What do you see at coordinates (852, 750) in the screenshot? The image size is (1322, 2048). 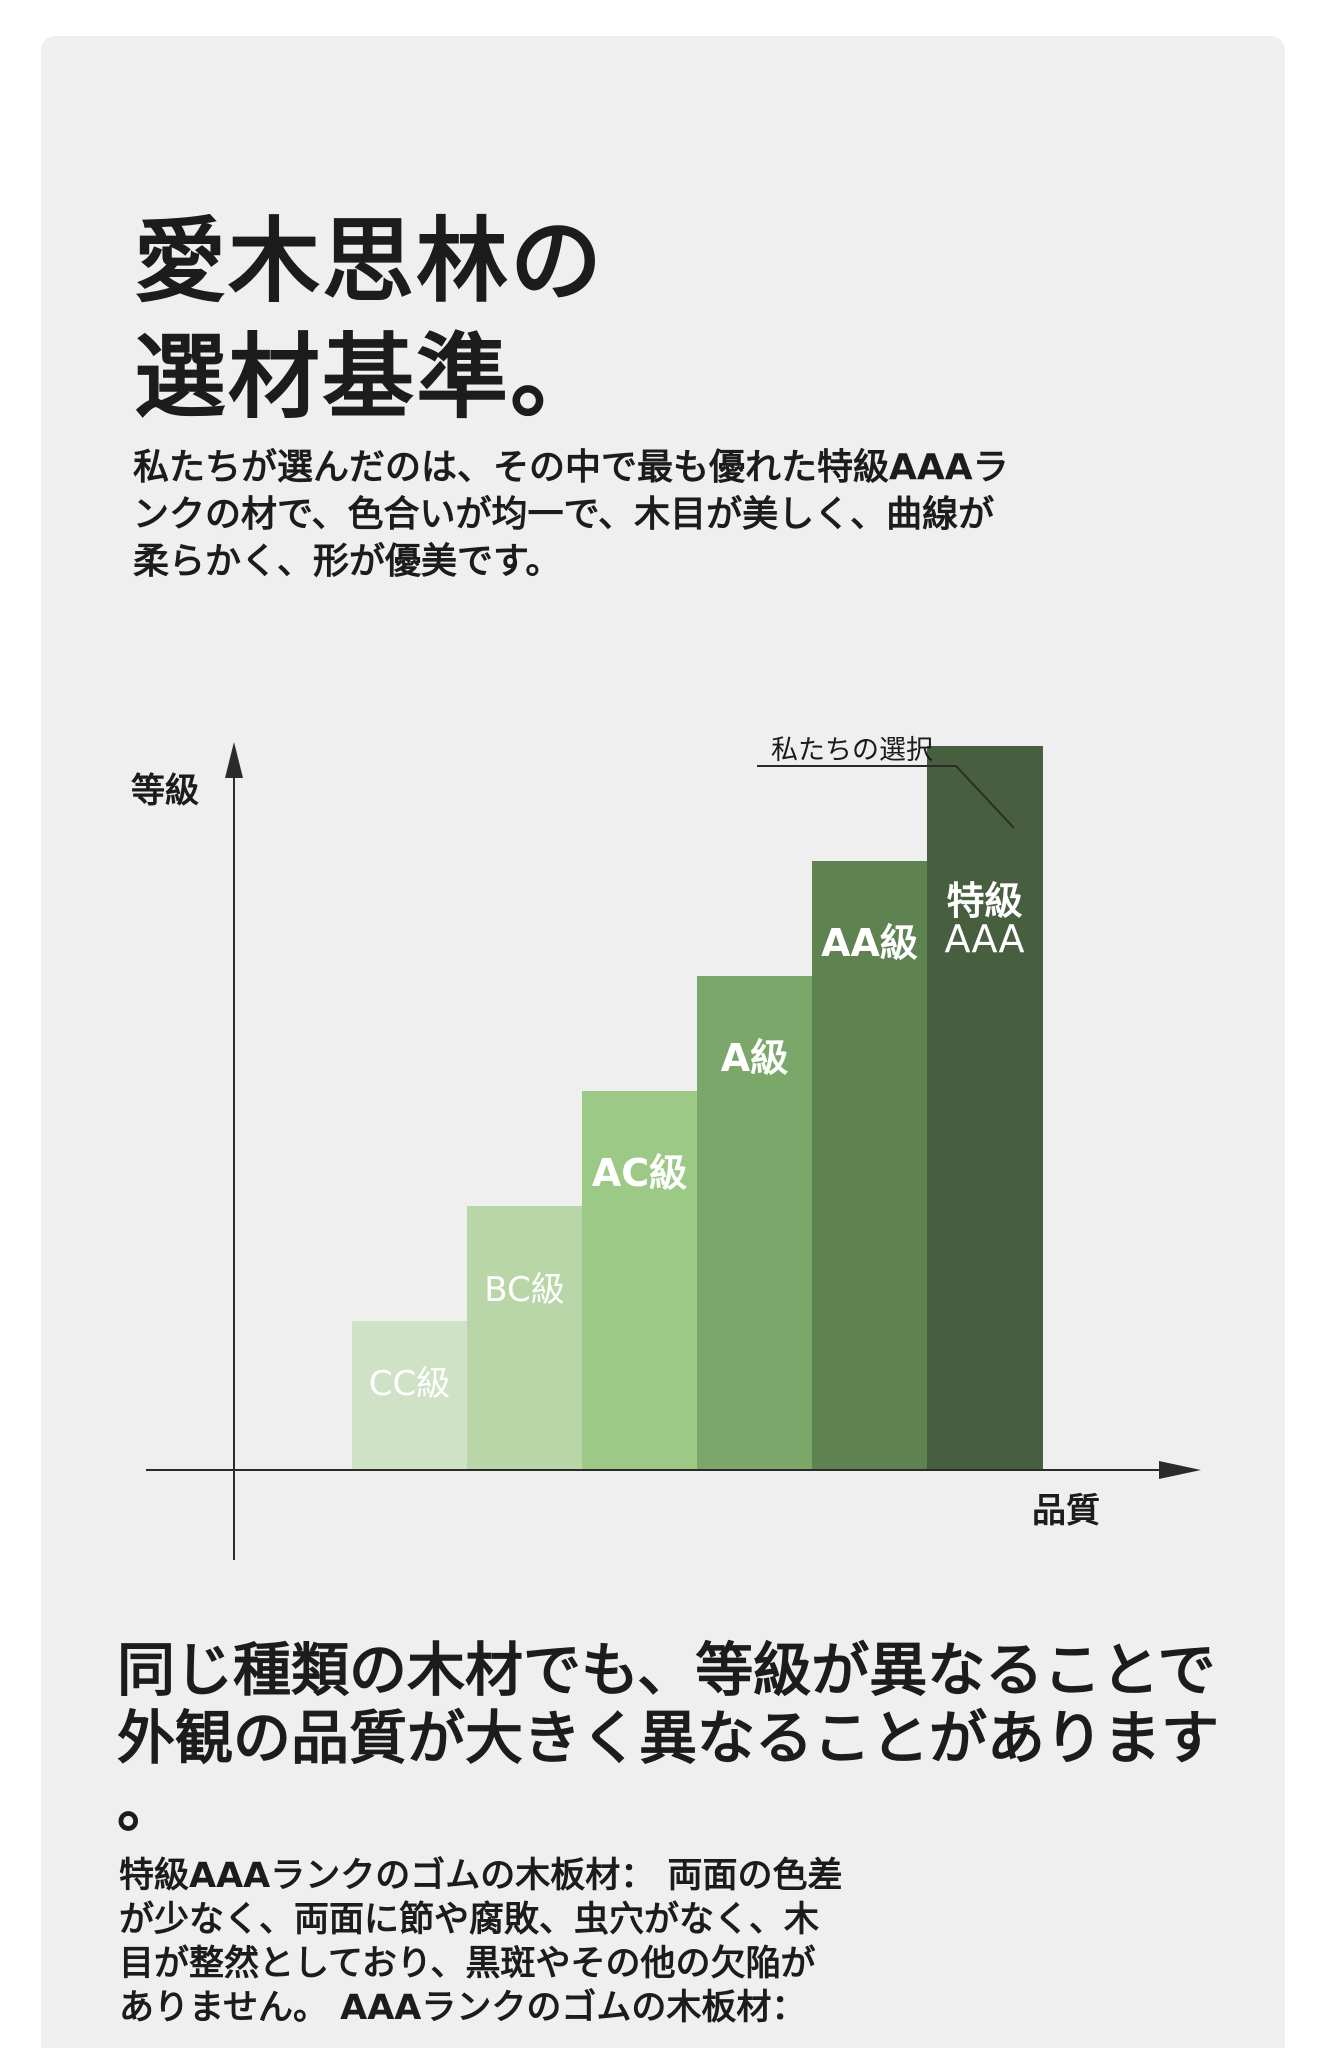 I see `selection-annotation: 私たちの選択` at bounding box center [852, 750].